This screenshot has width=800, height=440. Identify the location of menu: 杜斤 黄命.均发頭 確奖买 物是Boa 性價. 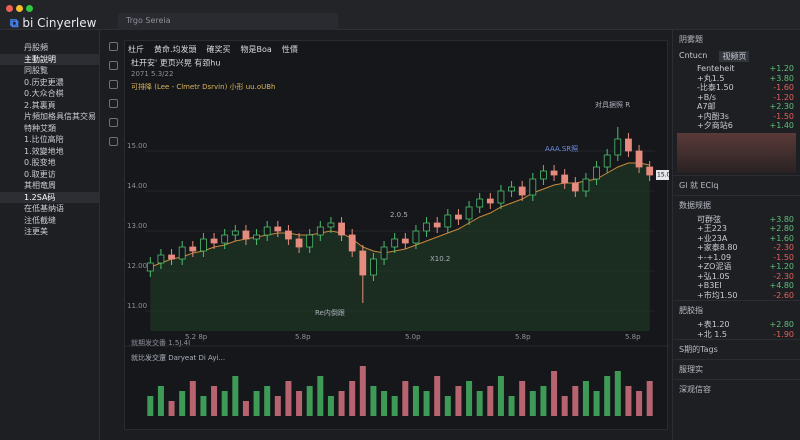
(218, 49).